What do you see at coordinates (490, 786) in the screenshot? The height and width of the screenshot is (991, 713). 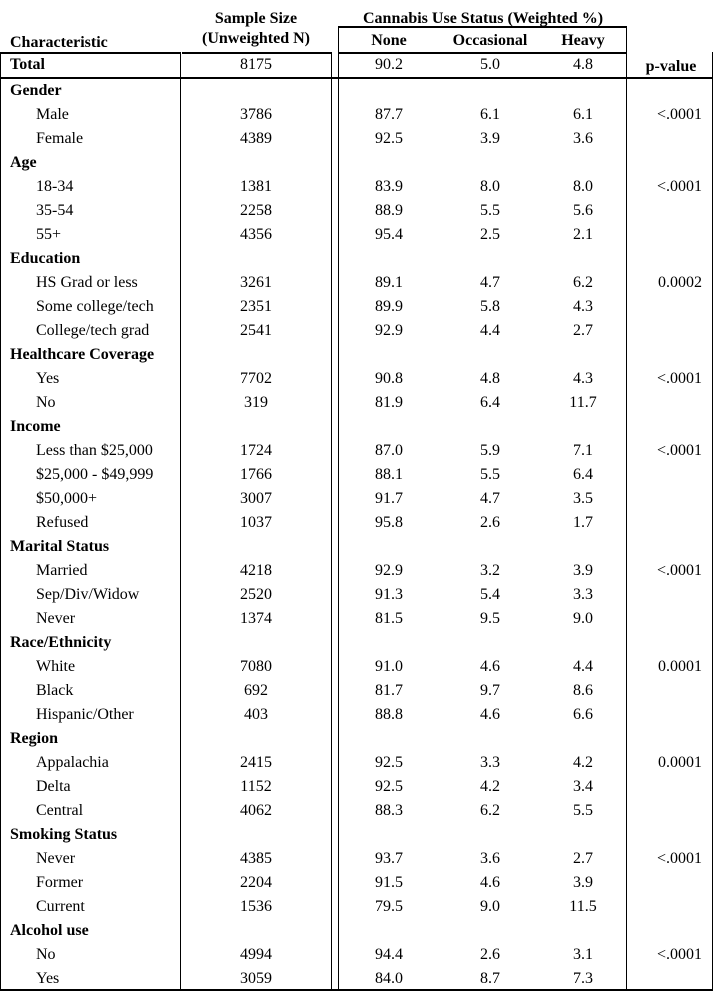 I see `cell-occasional: 4.2` at bounding box center [490, 786].